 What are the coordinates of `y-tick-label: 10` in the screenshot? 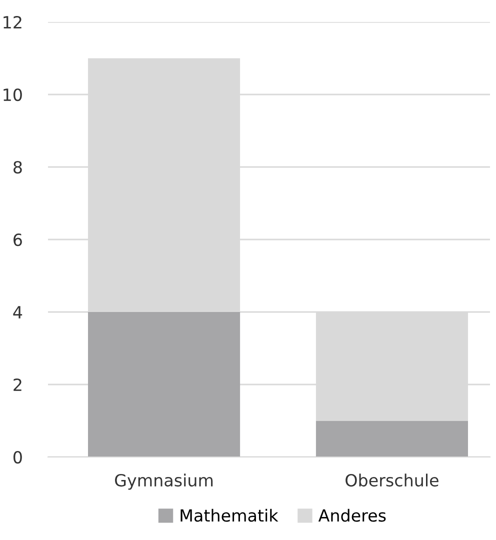 It's located at (13, 95).